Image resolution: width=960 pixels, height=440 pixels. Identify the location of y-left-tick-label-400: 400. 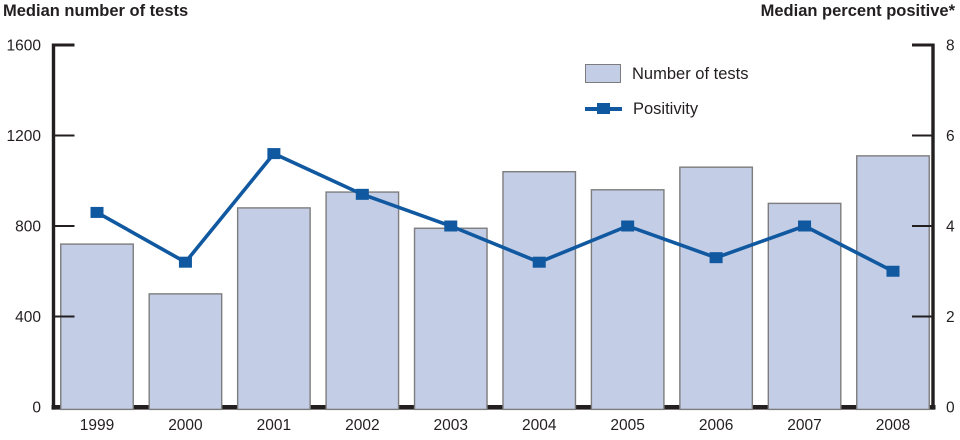
(28, 317).